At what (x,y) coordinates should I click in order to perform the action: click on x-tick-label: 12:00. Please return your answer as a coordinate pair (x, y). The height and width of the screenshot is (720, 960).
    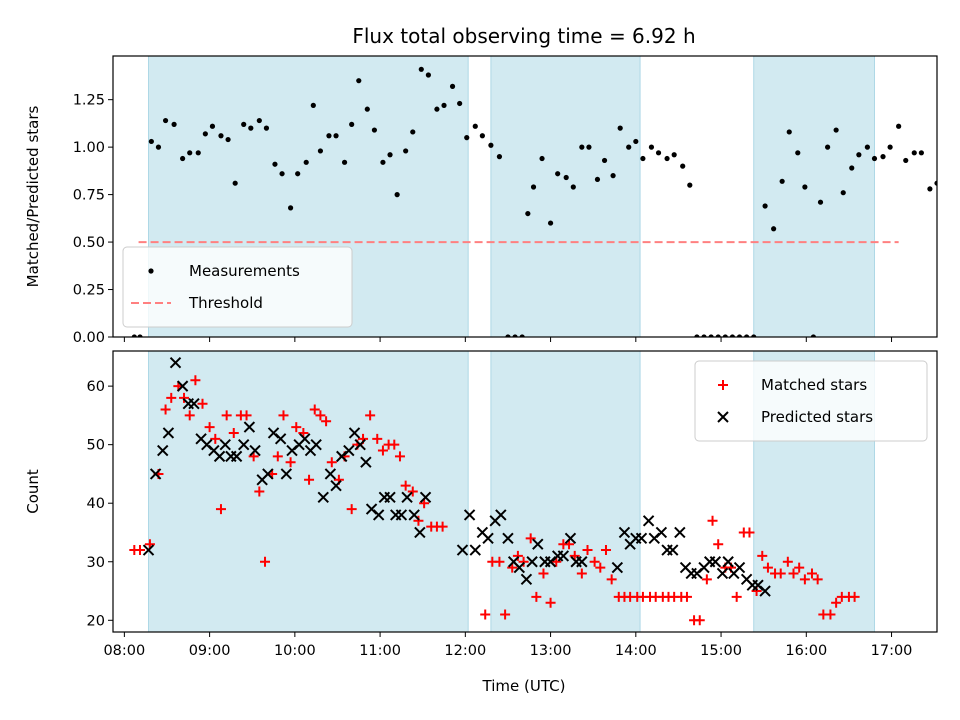
    Looking at the image, I should click on (465, 651).